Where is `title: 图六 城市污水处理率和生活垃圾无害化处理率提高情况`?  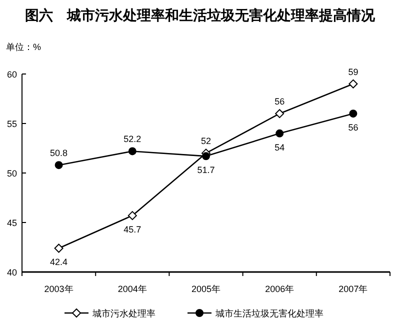 title: 图六 城市污水处理率和生活垃圾无害化处理率提高情况 is located at coordinates (200, 15).